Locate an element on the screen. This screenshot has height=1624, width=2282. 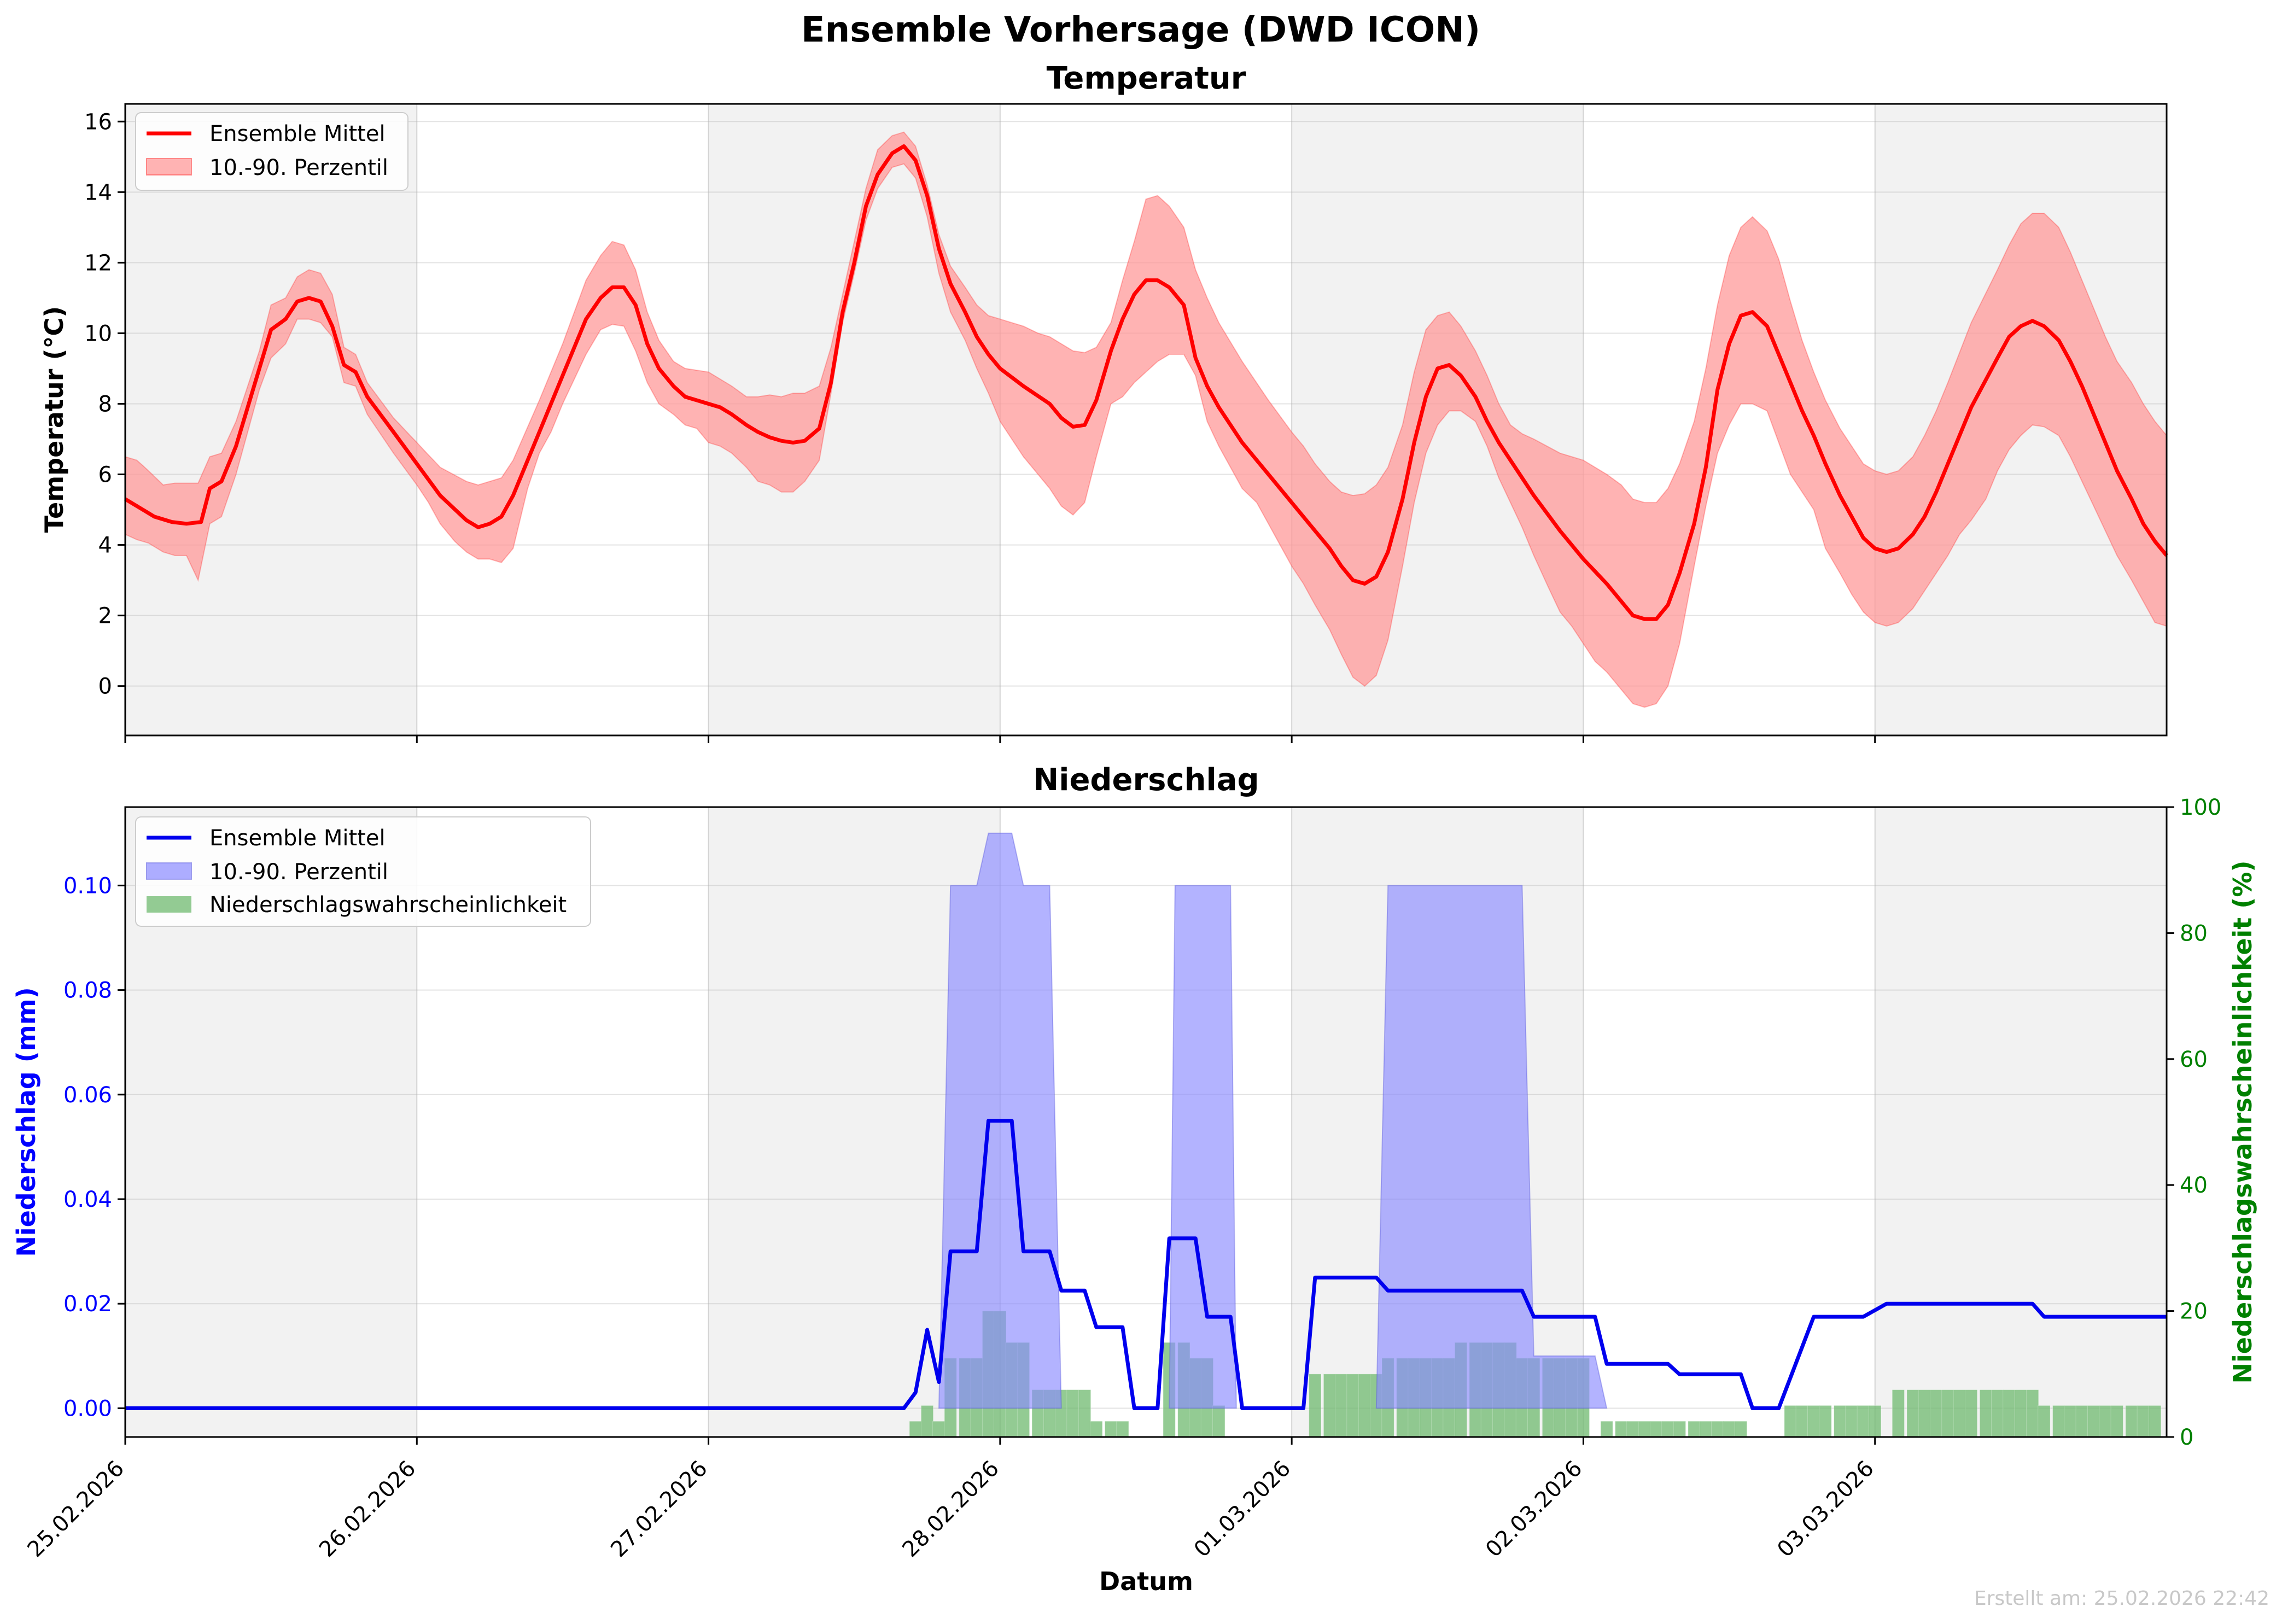
probability-y2-tick-label: 20 is located at coordinates (2194, 1311).